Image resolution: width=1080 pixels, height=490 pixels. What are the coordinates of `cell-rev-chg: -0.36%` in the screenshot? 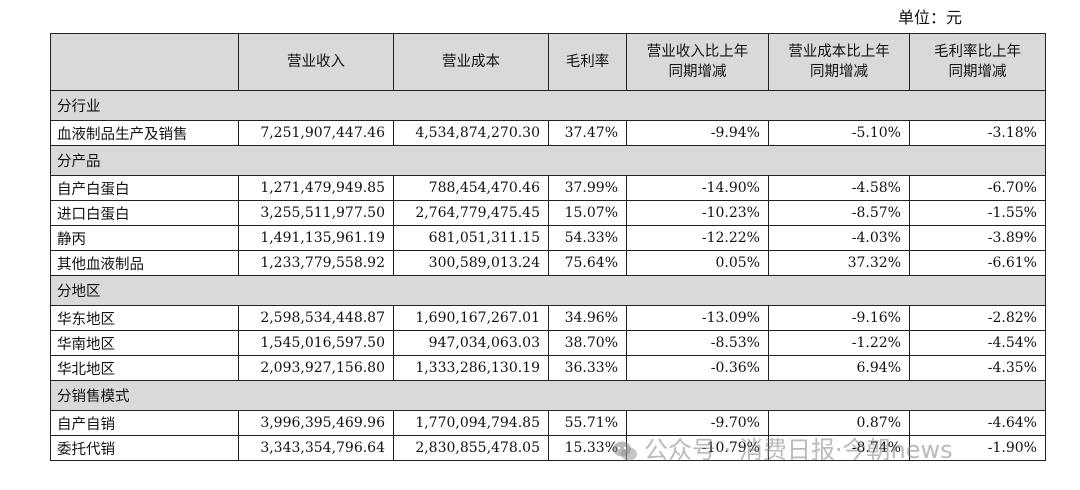 It's located at (697, 368).